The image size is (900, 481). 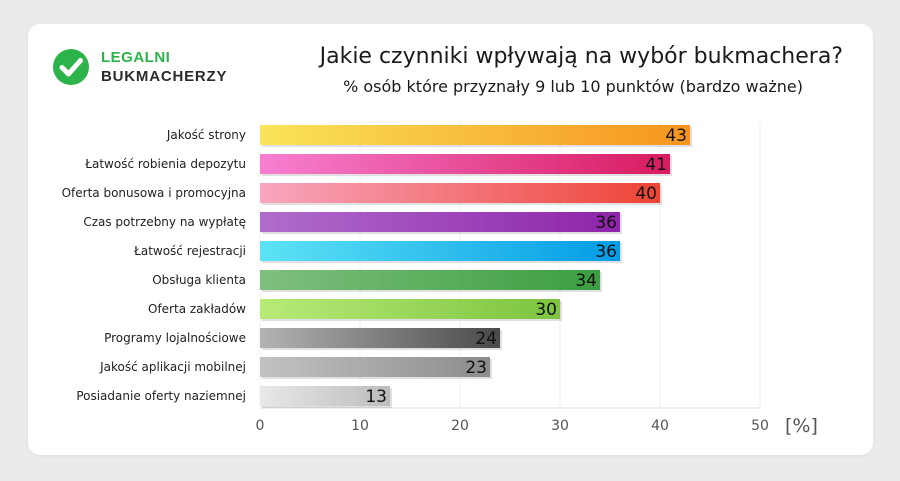 What do you see at coordinates (164, 67) in the screenshot?
I see `brand-name: LEGALNI BUKMACHERZY` at bounding box center [164, 67].